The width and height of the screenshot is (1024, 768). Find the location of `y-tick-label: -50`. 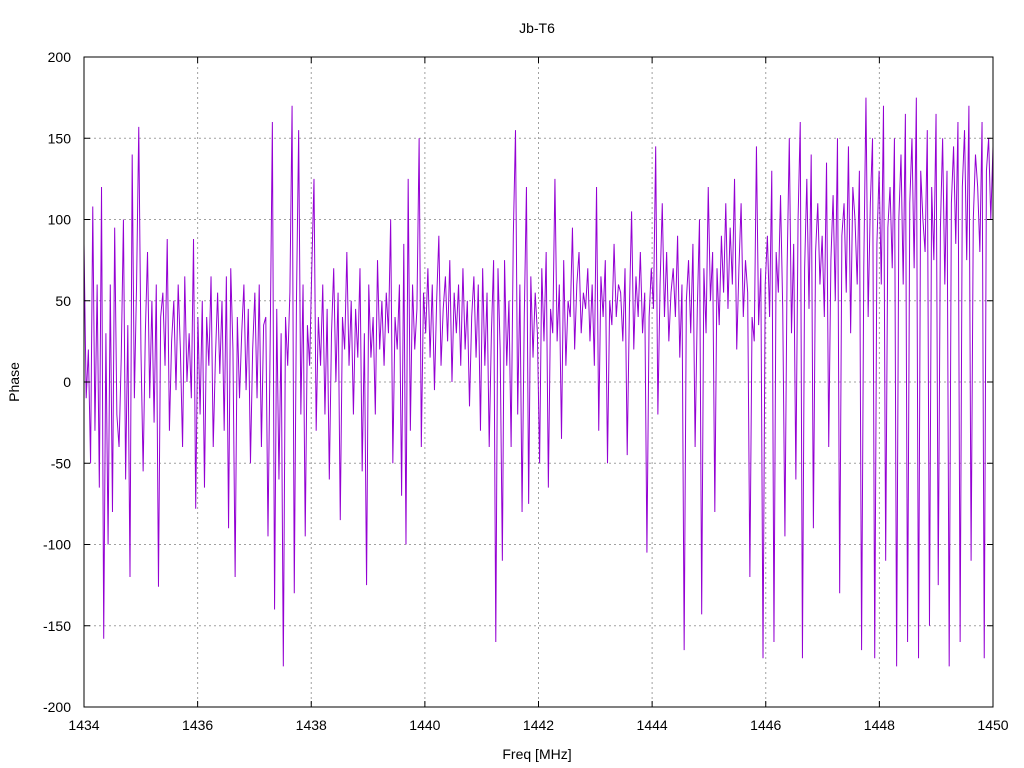

y-tick-label: -50 is located at coordinates (61, 463).